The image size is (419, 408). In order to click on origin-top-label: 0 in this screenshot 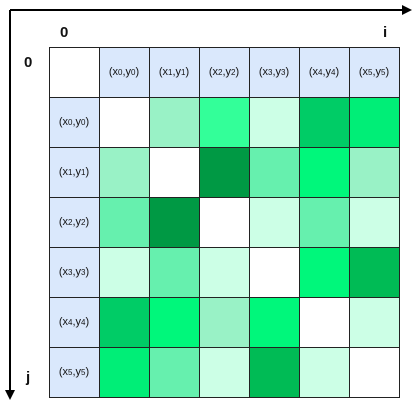, I will do `click(64, 32)`.